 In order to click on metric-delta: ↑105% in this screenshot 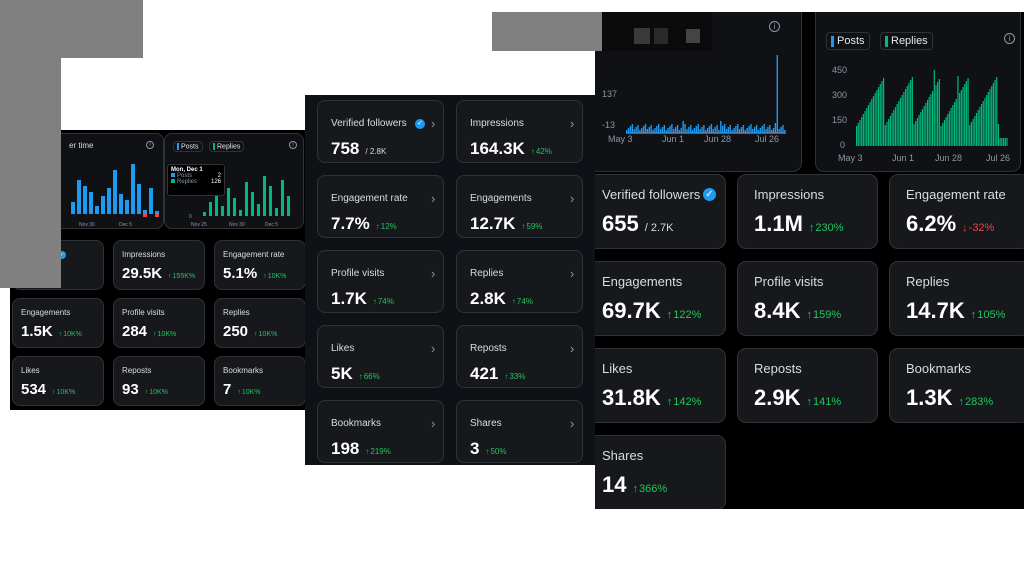, I will do `click(988, 315)`.